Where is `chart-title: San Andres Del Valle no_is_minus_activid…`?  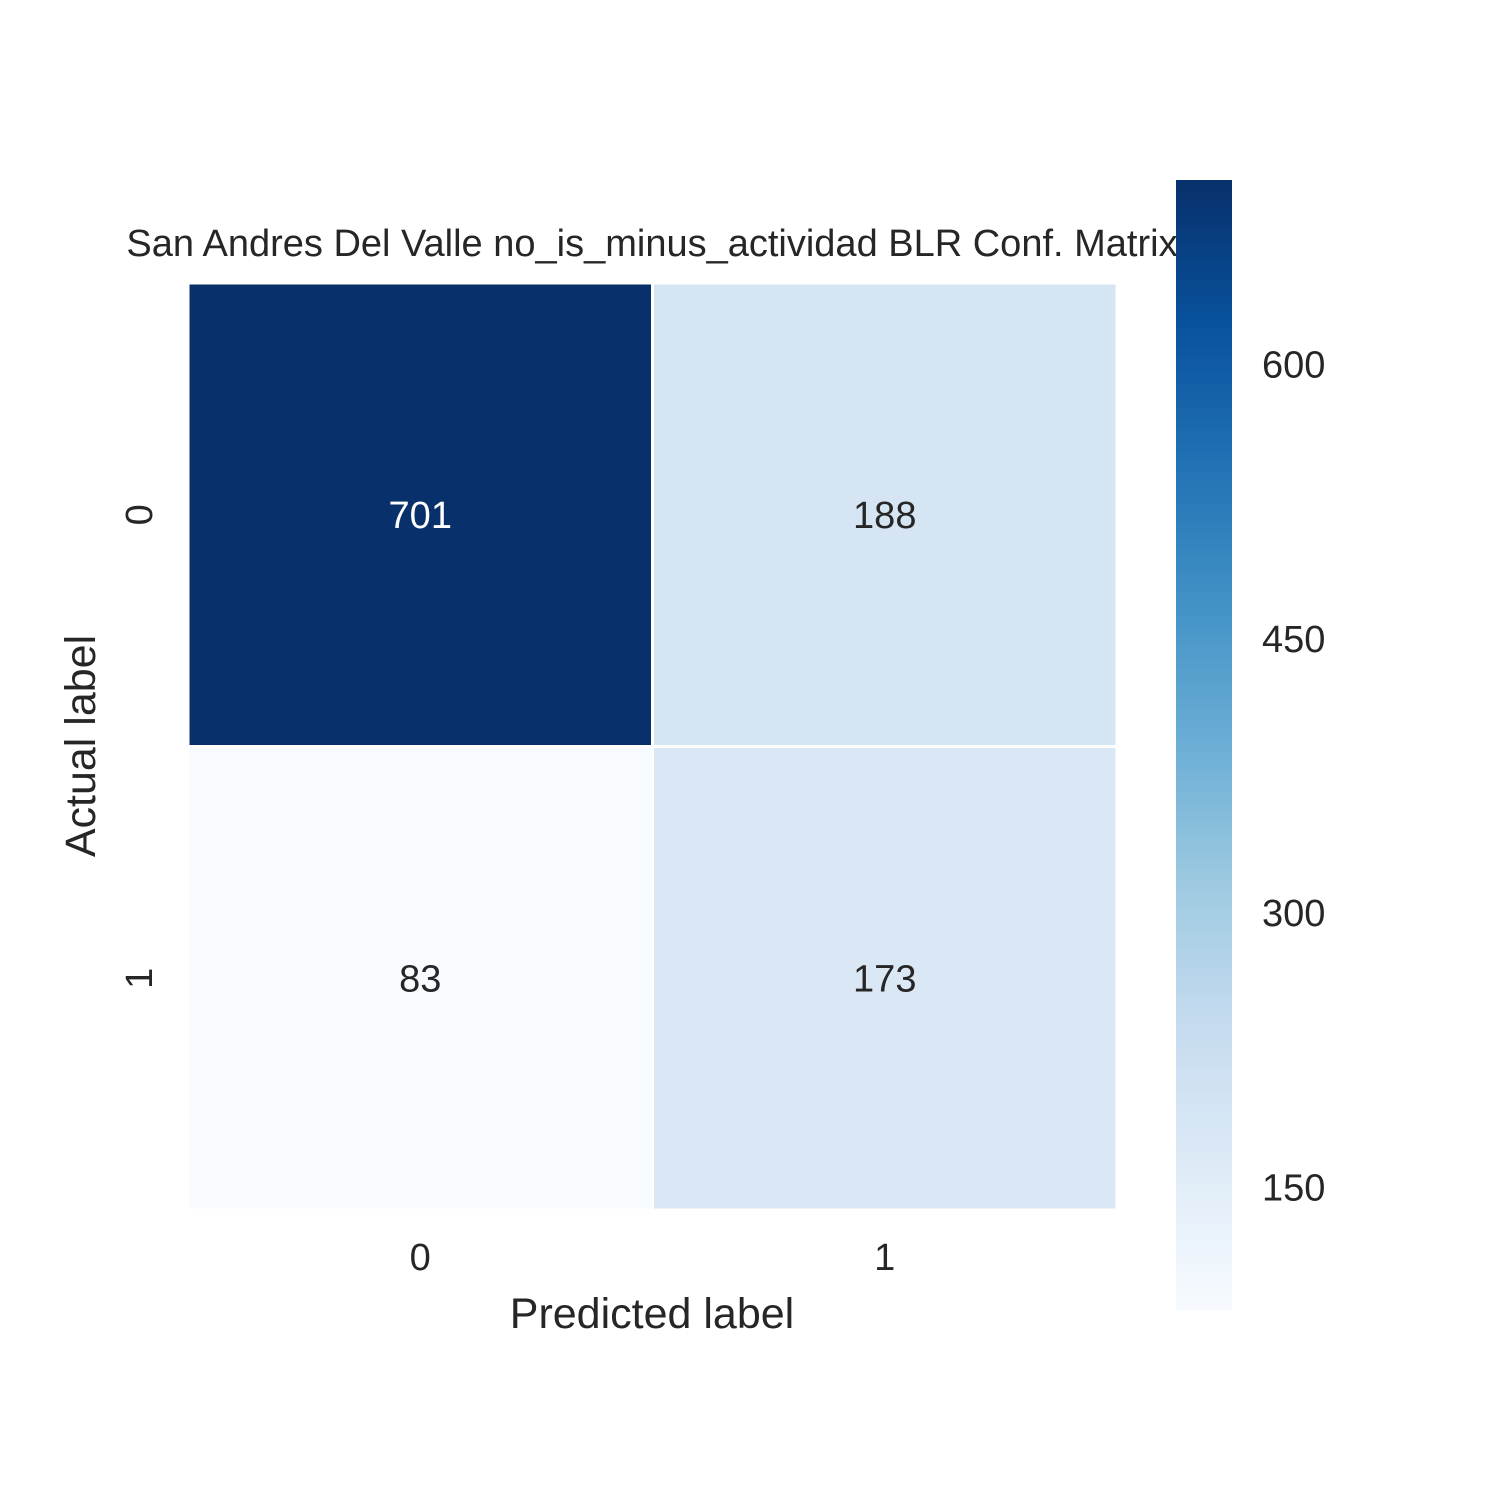
chart-title: San Andres Del Valle no_is_minus_activid… is located at coordinates (651, 244).